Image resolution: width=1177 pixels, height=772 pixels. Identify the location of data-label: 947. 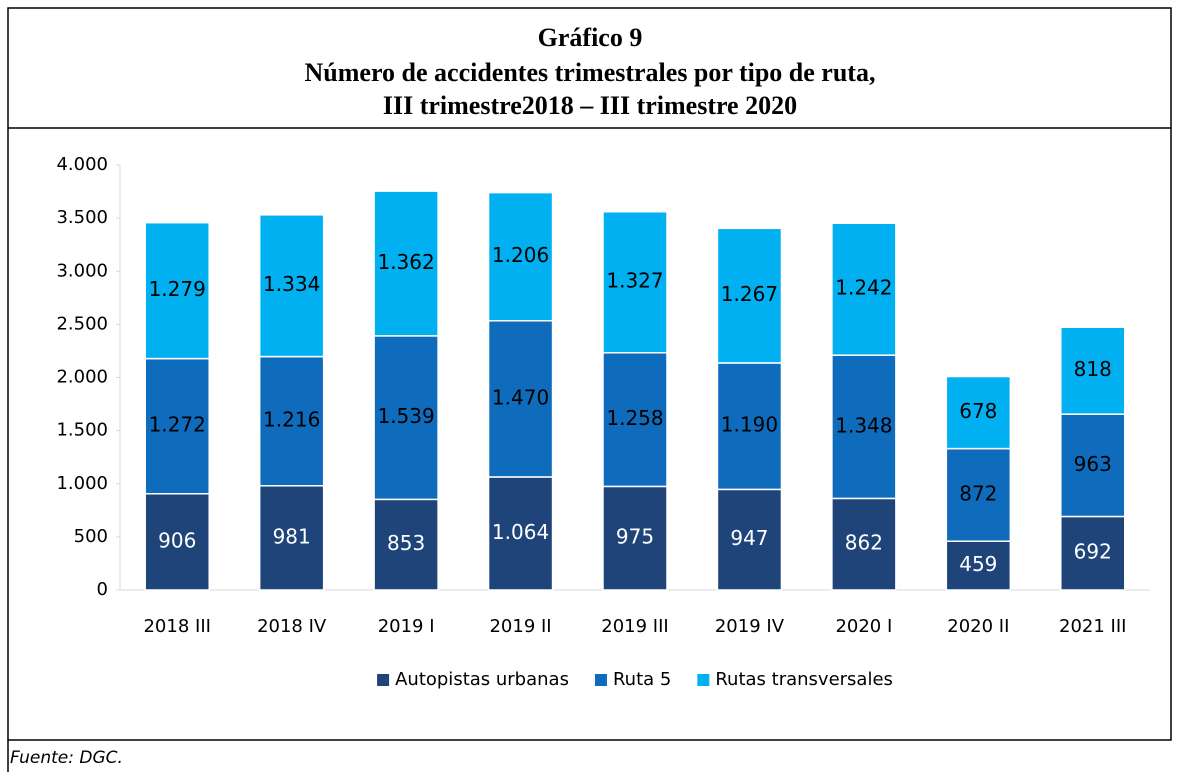
(749, 538).